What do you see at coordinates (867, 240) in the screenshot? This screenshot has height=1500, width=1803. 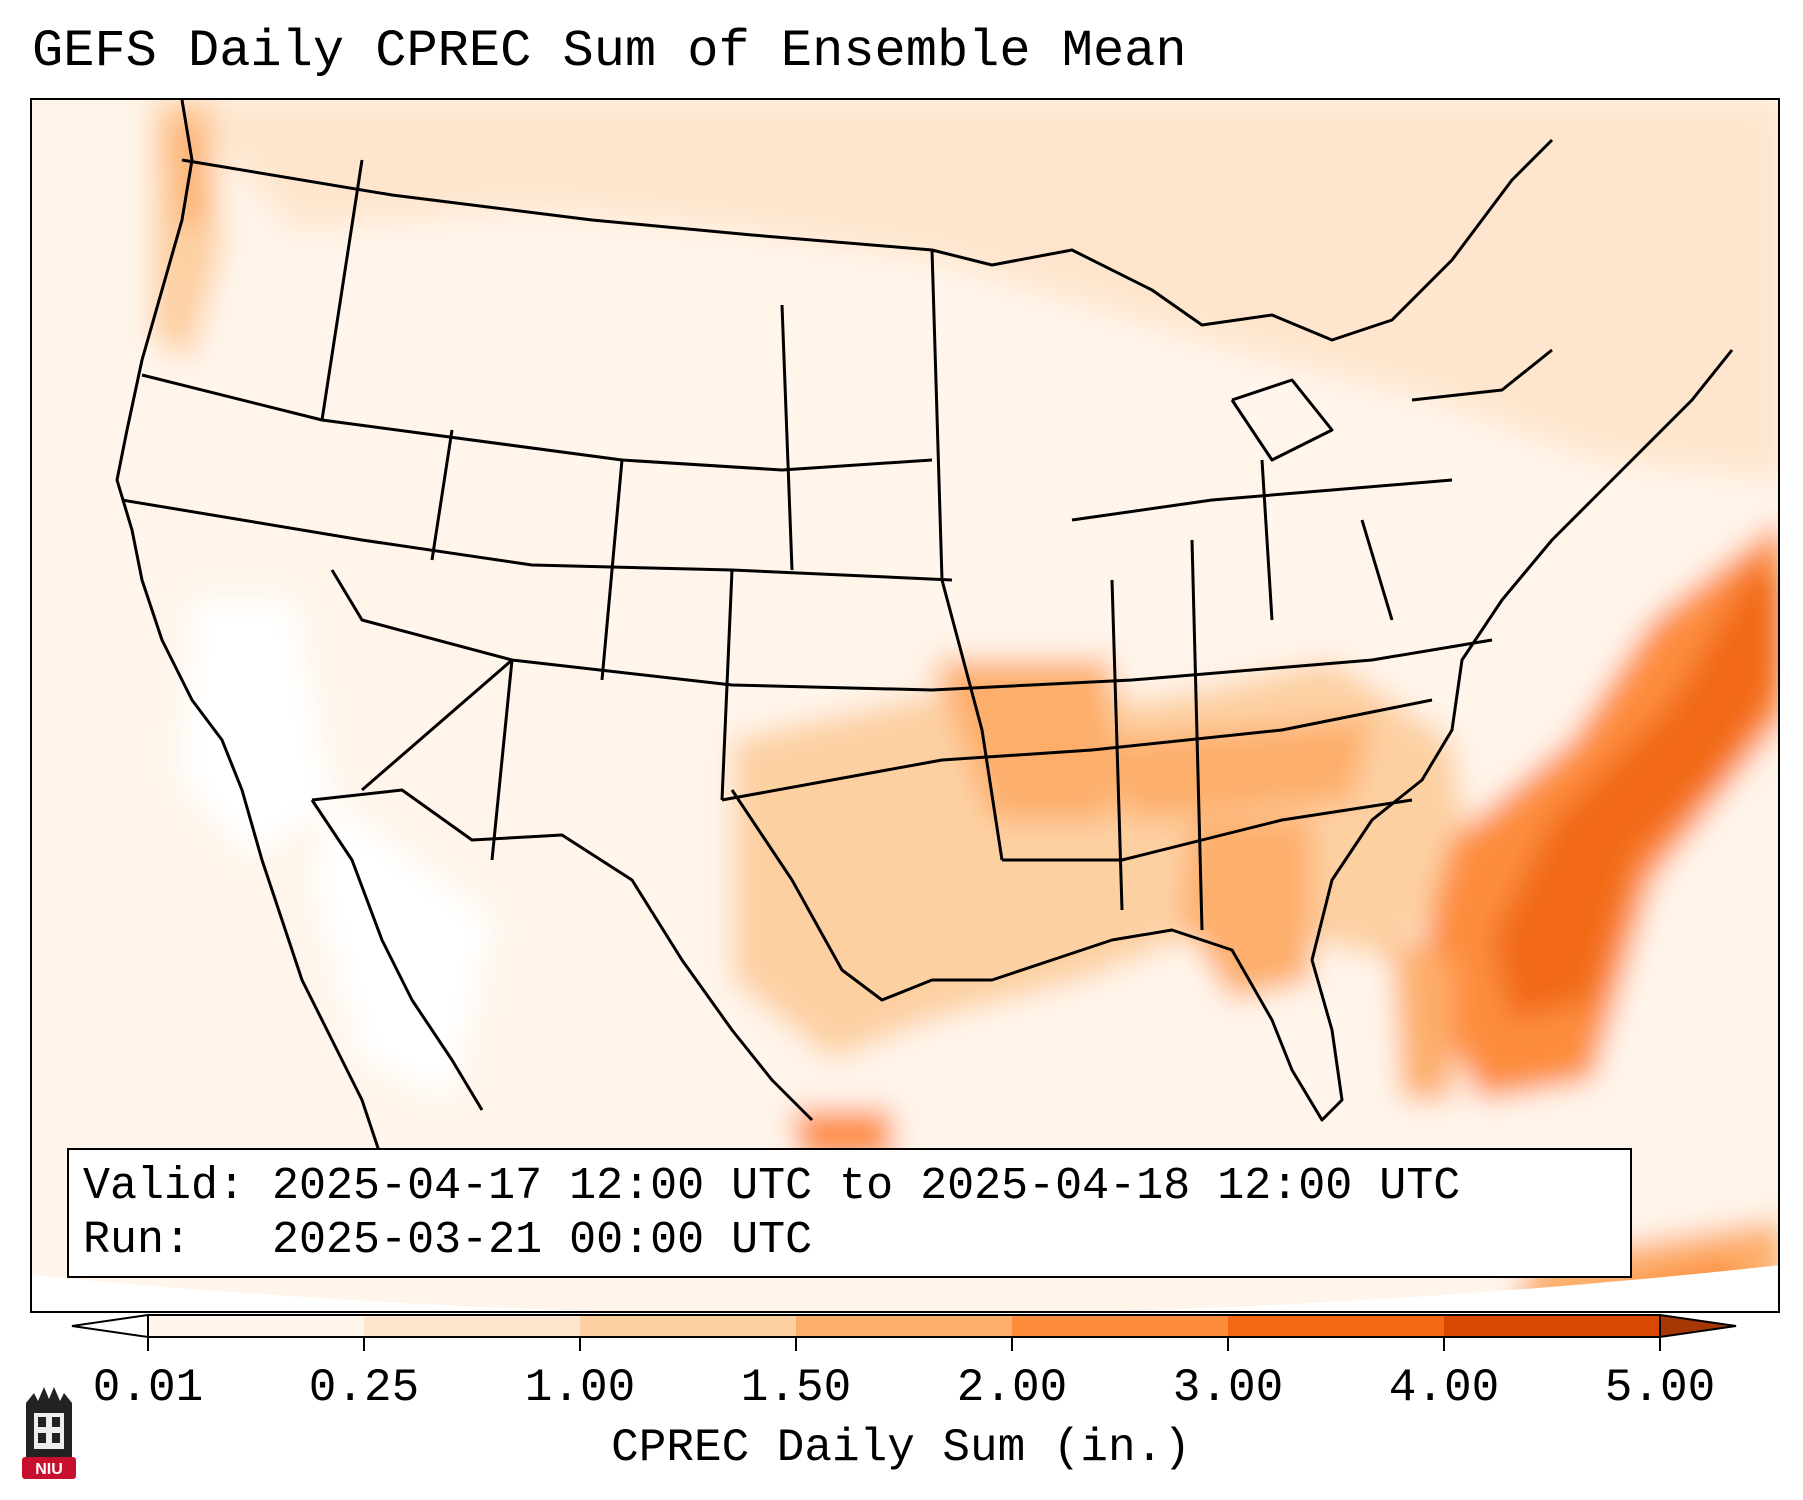 I see `canada-border` at bounding box center [867, 240].